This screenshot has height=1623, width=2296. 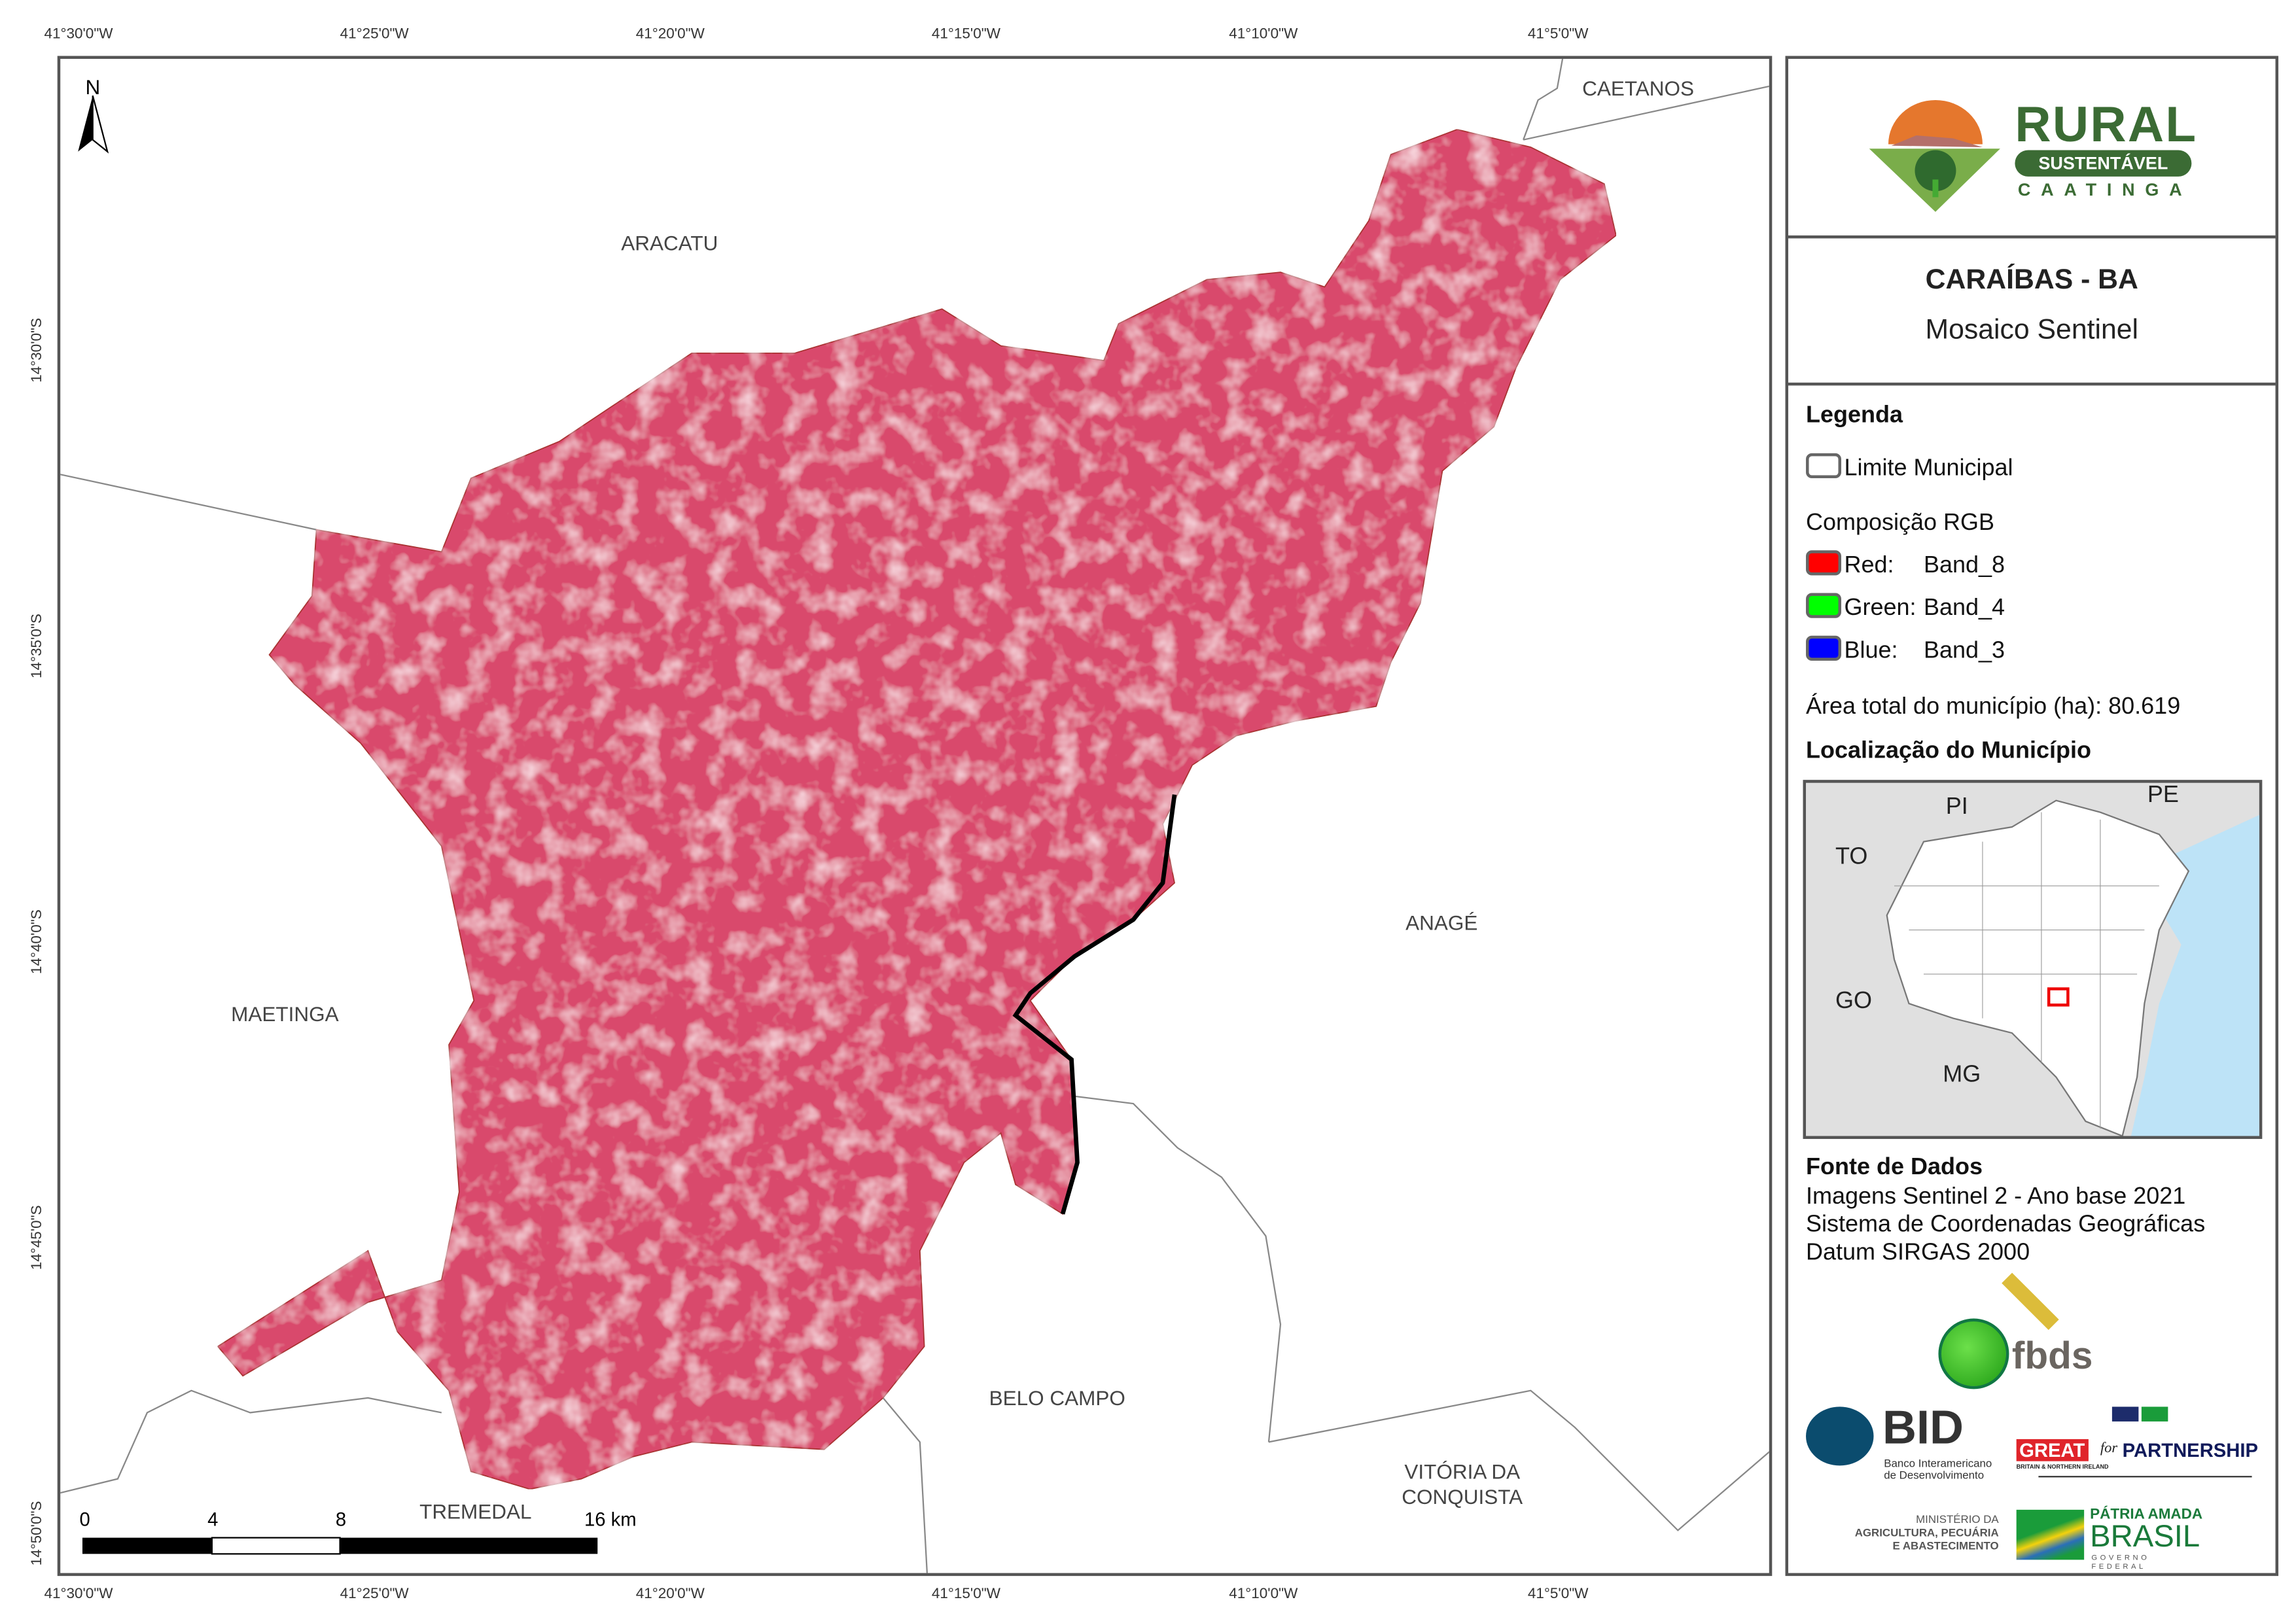 I want to click on north-arrow-icon, so click(x=85, y=124).